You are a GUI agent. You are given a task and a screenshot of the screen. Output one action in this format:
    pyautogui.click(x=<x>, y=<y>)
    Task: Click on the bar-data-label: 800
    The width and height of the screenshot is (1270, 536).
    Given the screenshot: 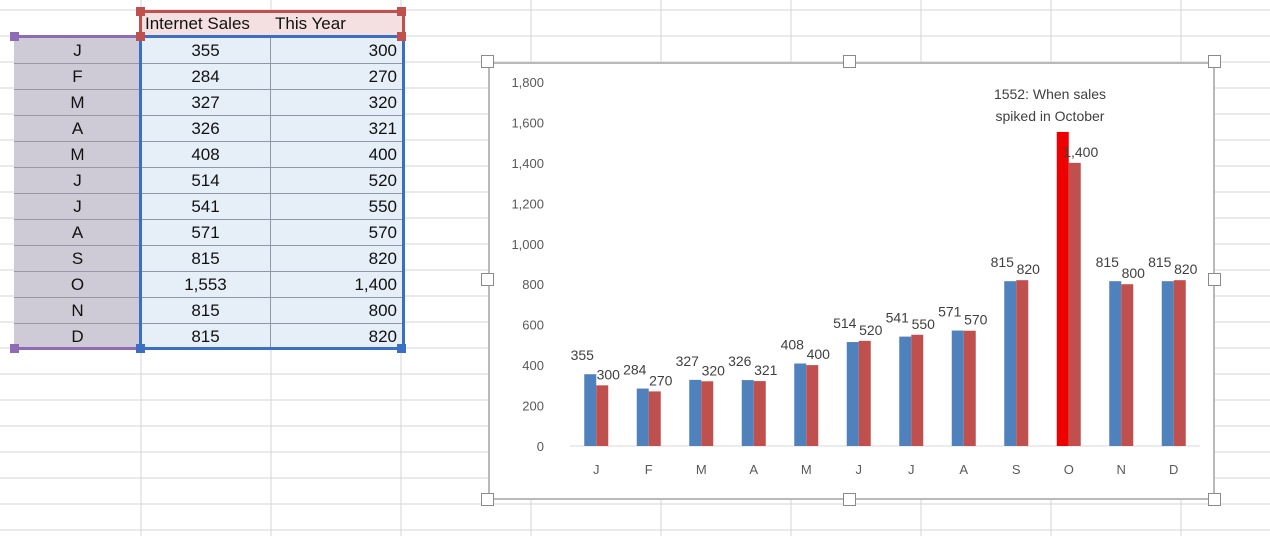 What is the action you would take?
    pyautogui.click(x=1134, y=273)
    